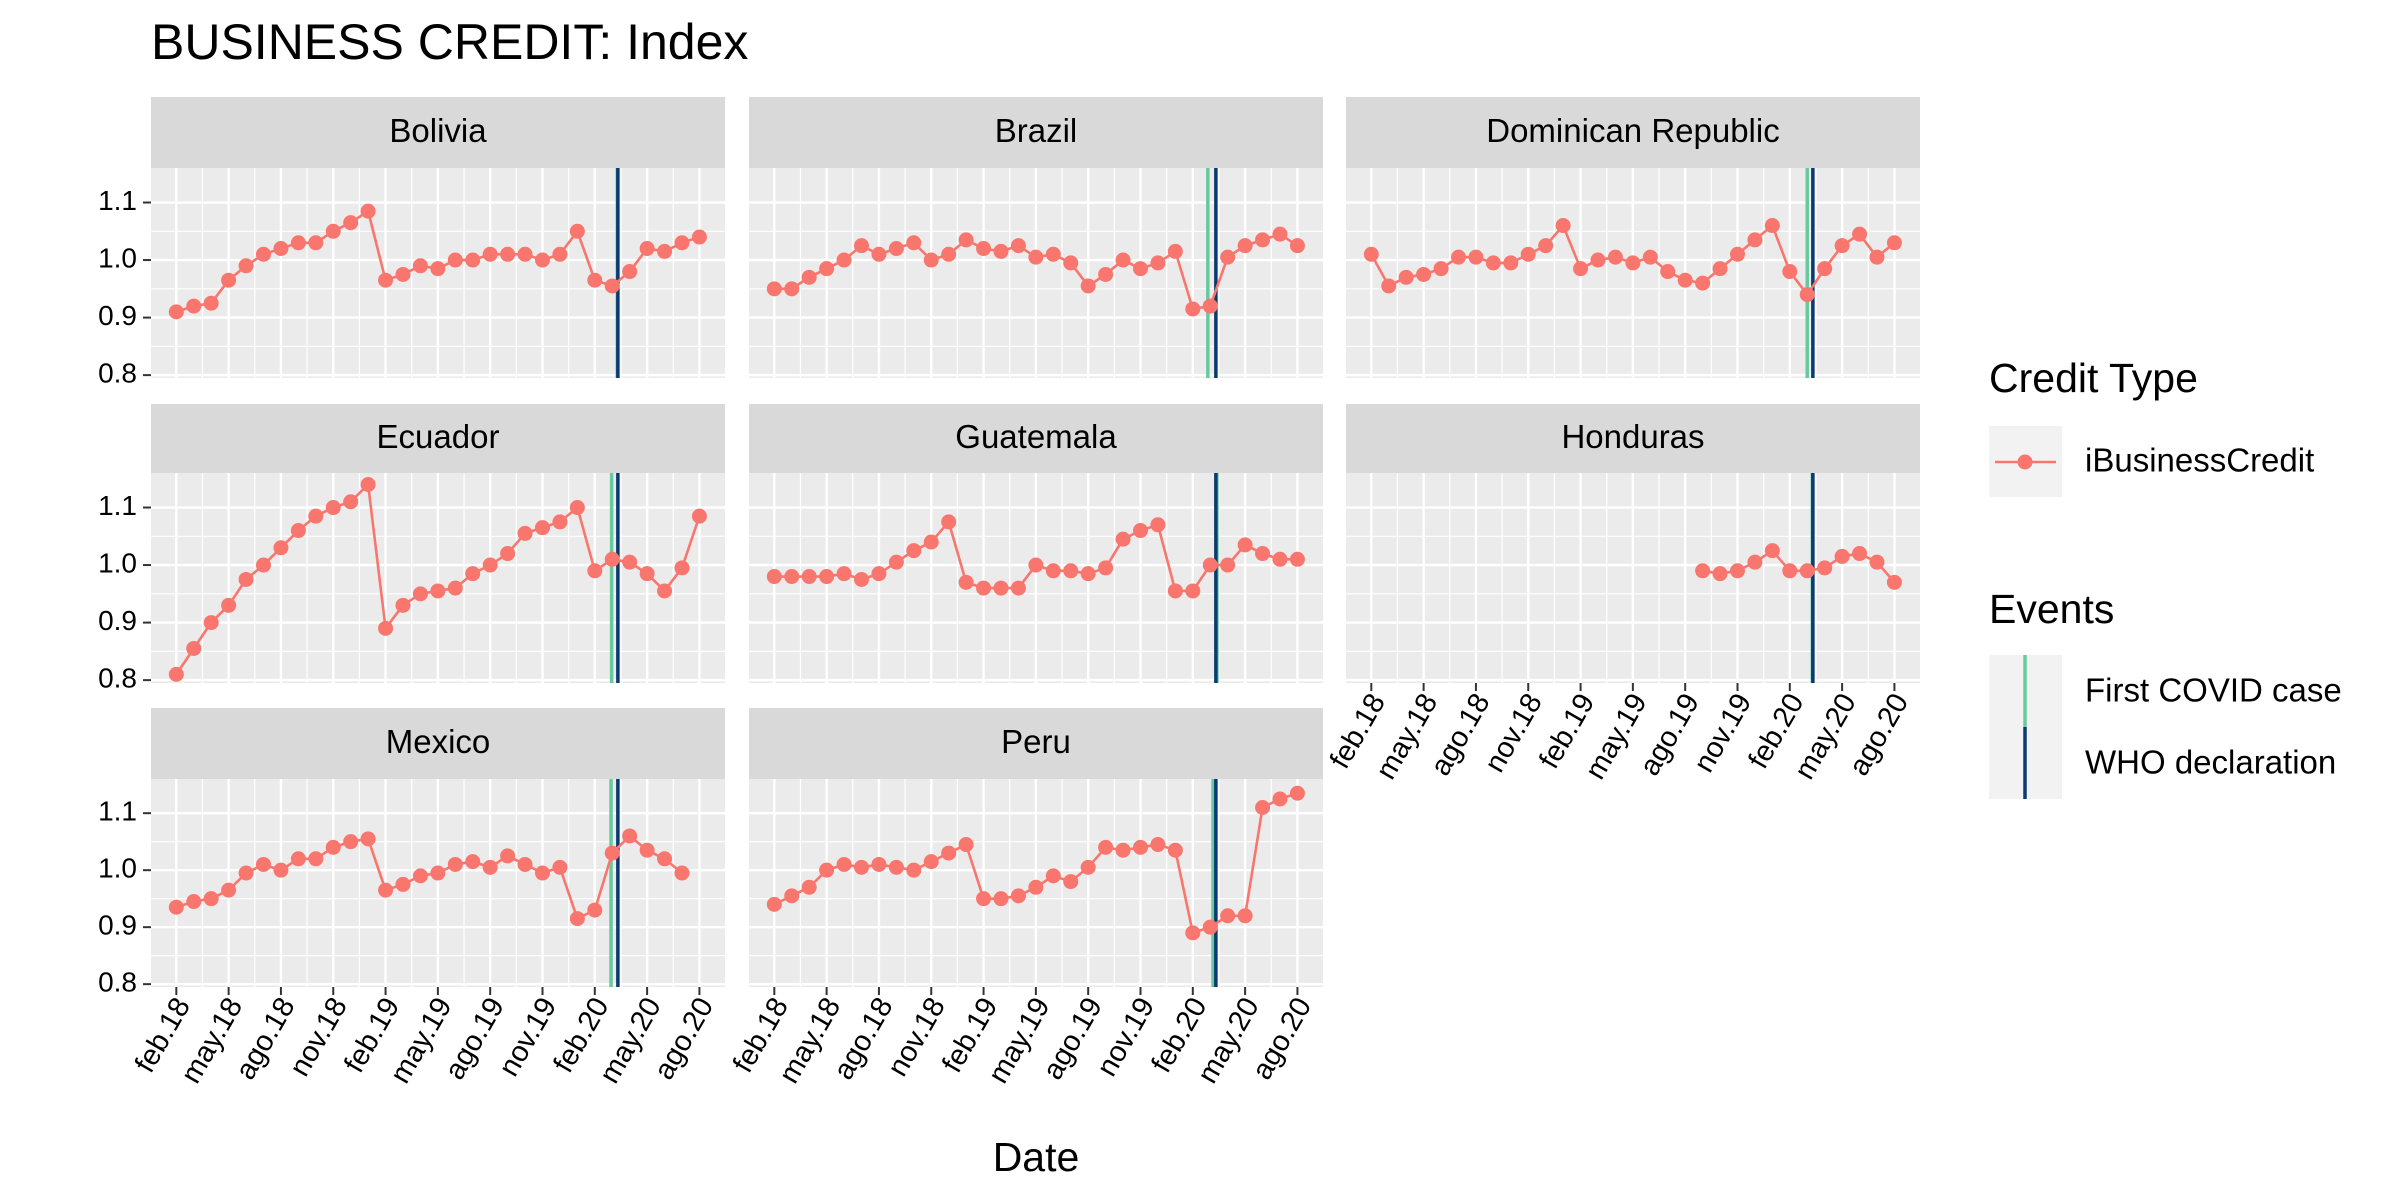  What do you see at coordinates (411, 243) in the screenshot?
I see `facet: Bolivia 0.8 0.9 1.0 1.1` at bounding box center [411, 243].